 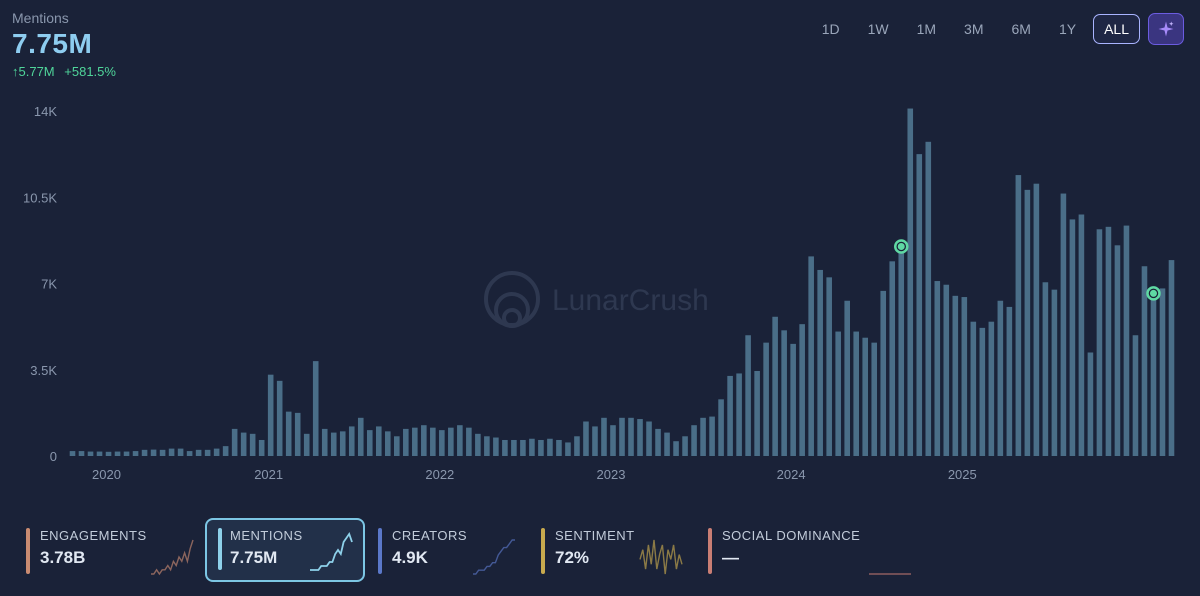 I want to click on range-all-button: ALL, so click(x=1116, y=29).